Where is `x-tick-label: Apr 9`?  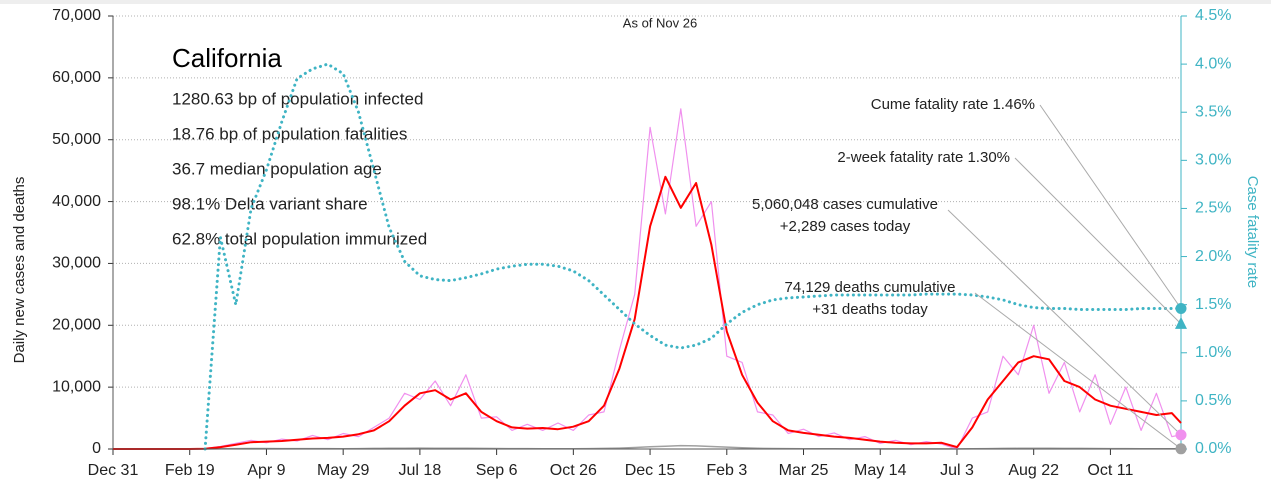
x-tick-label: Apr 9 is located at coordinates (266, 470).